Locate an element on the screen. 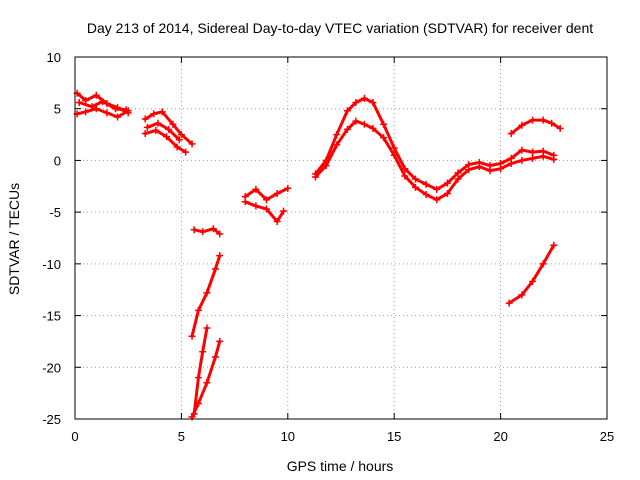  series-arc-5b is located at coordinates (264, 211).